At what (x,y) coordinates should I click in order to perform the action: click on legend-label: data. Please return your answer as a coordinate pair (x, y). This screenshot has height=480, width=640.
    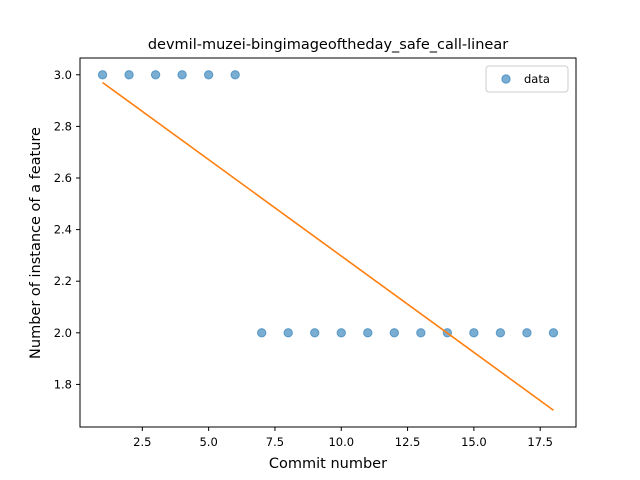
    Looking at the image, I should click on (537, 79).